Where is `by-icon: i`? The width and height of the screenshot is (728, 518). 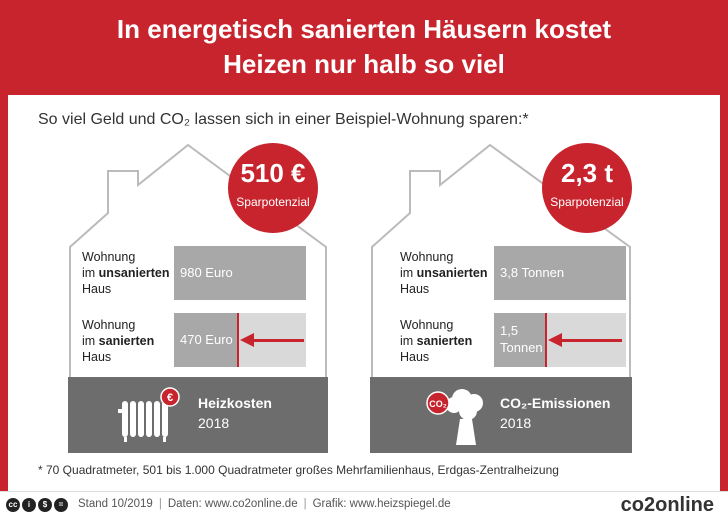
by-icon: i is located at coordinates (29, 505).